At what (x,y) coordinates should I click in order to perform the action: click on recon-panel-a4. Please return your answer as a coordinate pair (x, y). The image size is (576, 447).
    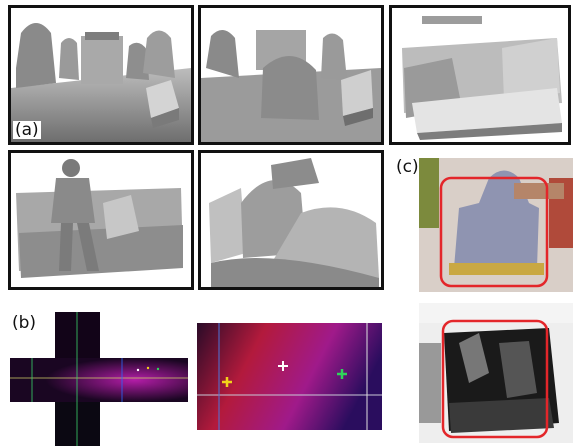
    Looking at the image, I should click on (101, 220).